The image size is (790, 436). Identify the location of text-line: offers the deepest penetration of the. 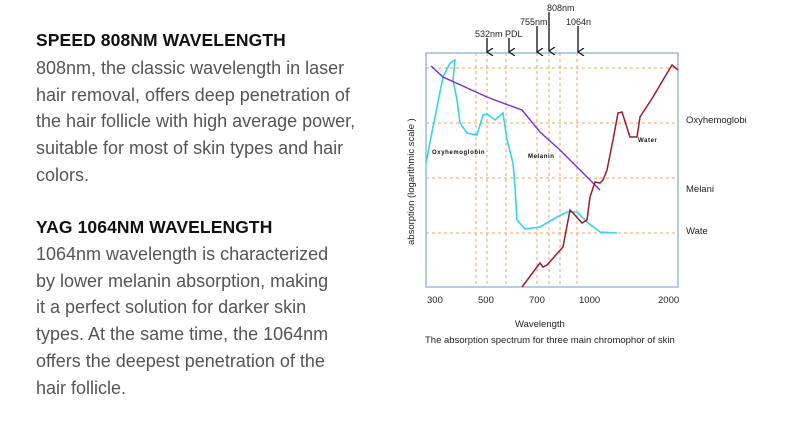
(180, 360).